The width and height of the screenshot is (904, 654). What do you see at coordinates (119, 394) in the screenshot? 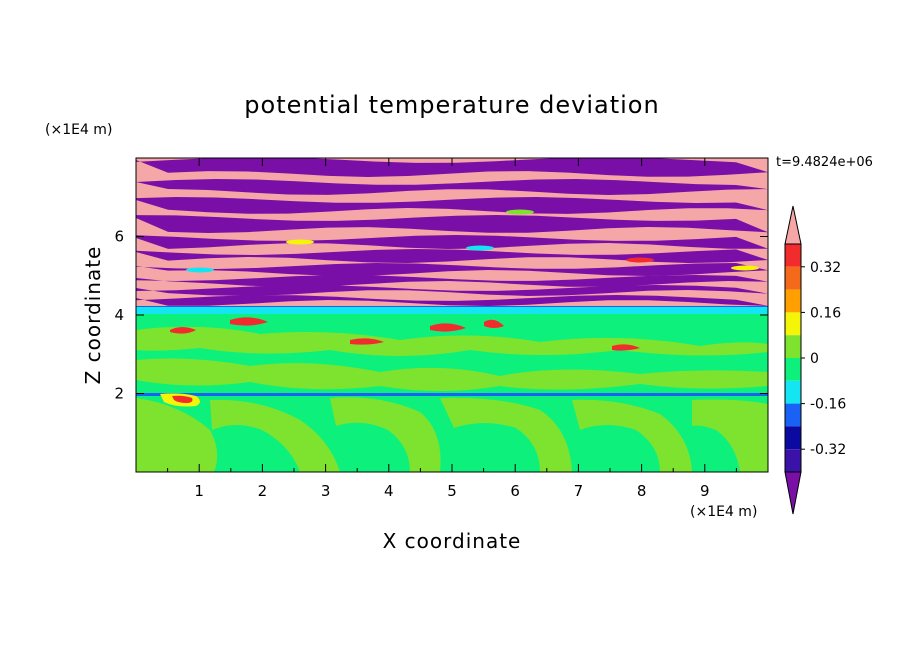
I see `y-tick-label: 2` at bounding box center [119, 394].